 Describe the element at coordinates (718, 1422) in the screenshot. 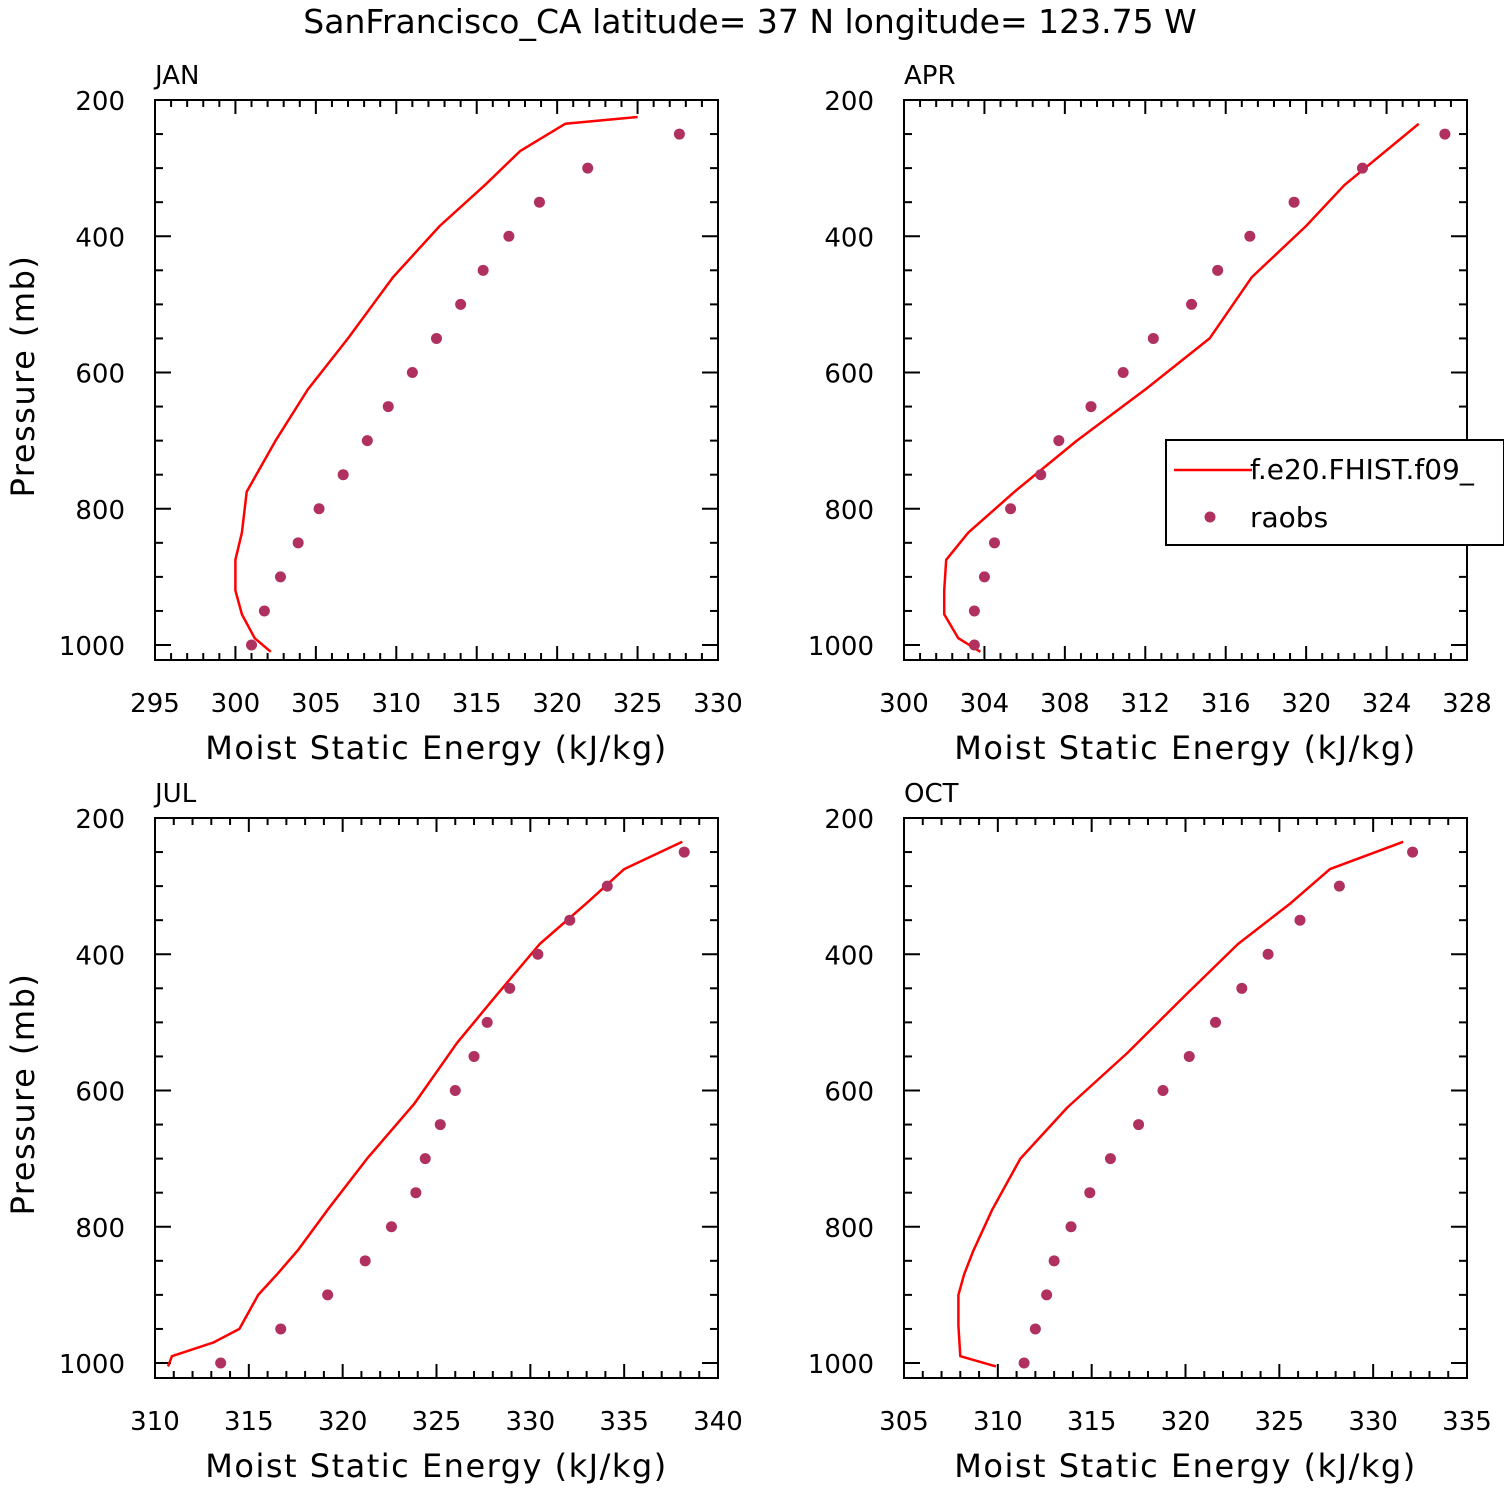

I see `x-tick-label: 340` at that location.